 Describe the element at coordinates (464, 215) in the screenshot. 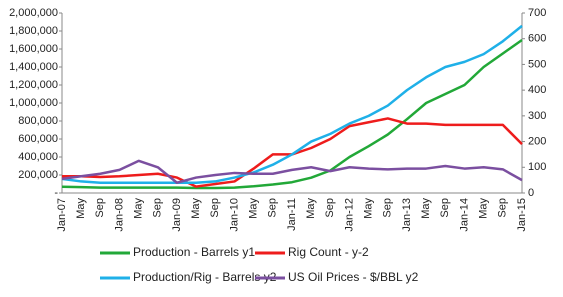

I see `x-tick-label: Jan-14` at that location.